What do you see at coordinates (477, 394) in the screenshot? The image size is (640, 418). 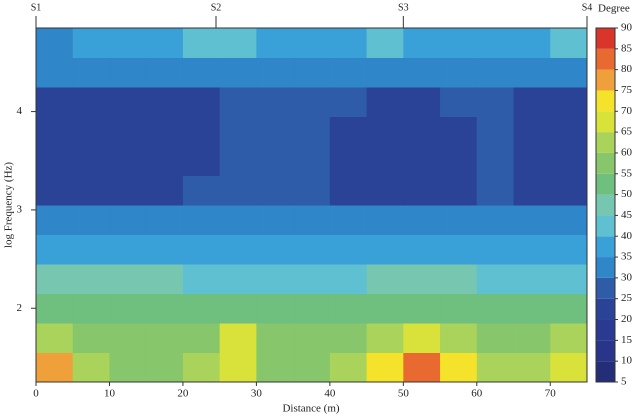 I see `x-tick-label: 60` at bounding box center [477, 394].